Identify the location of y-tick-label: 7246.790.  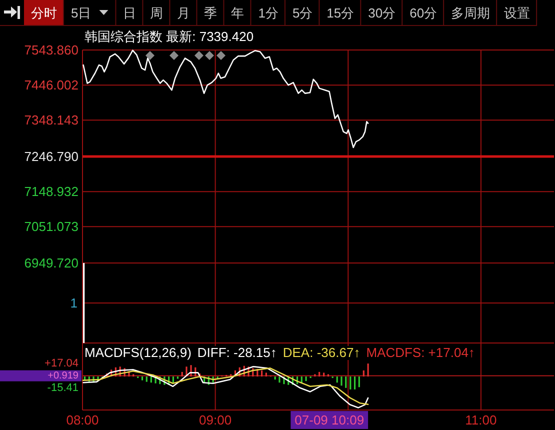
(51, 156).